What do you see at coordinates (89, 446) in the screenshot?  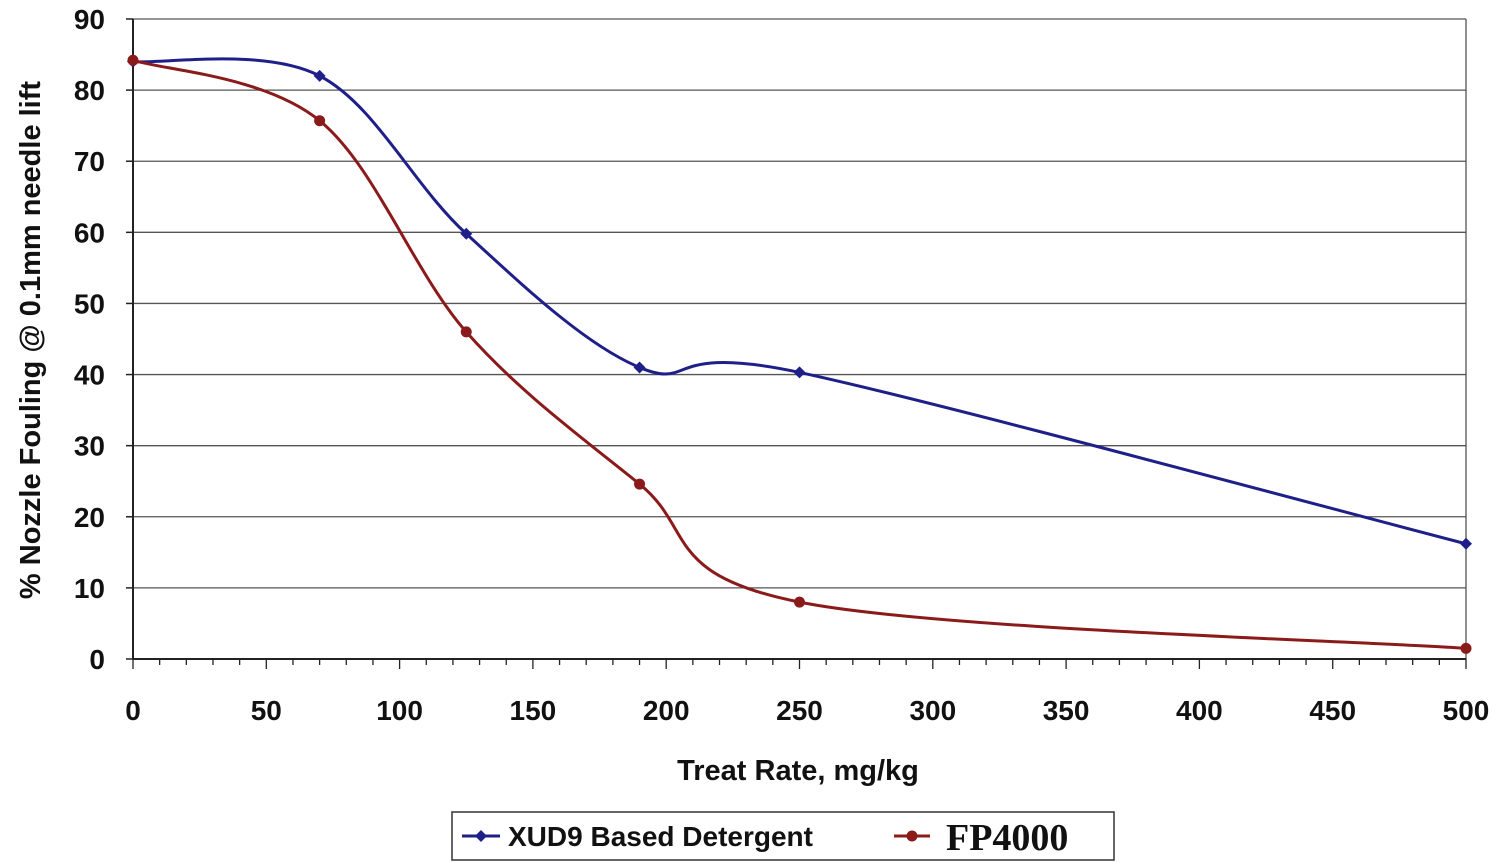 I see `y-tick-label-30: 30` at bounding box center [89, 446].